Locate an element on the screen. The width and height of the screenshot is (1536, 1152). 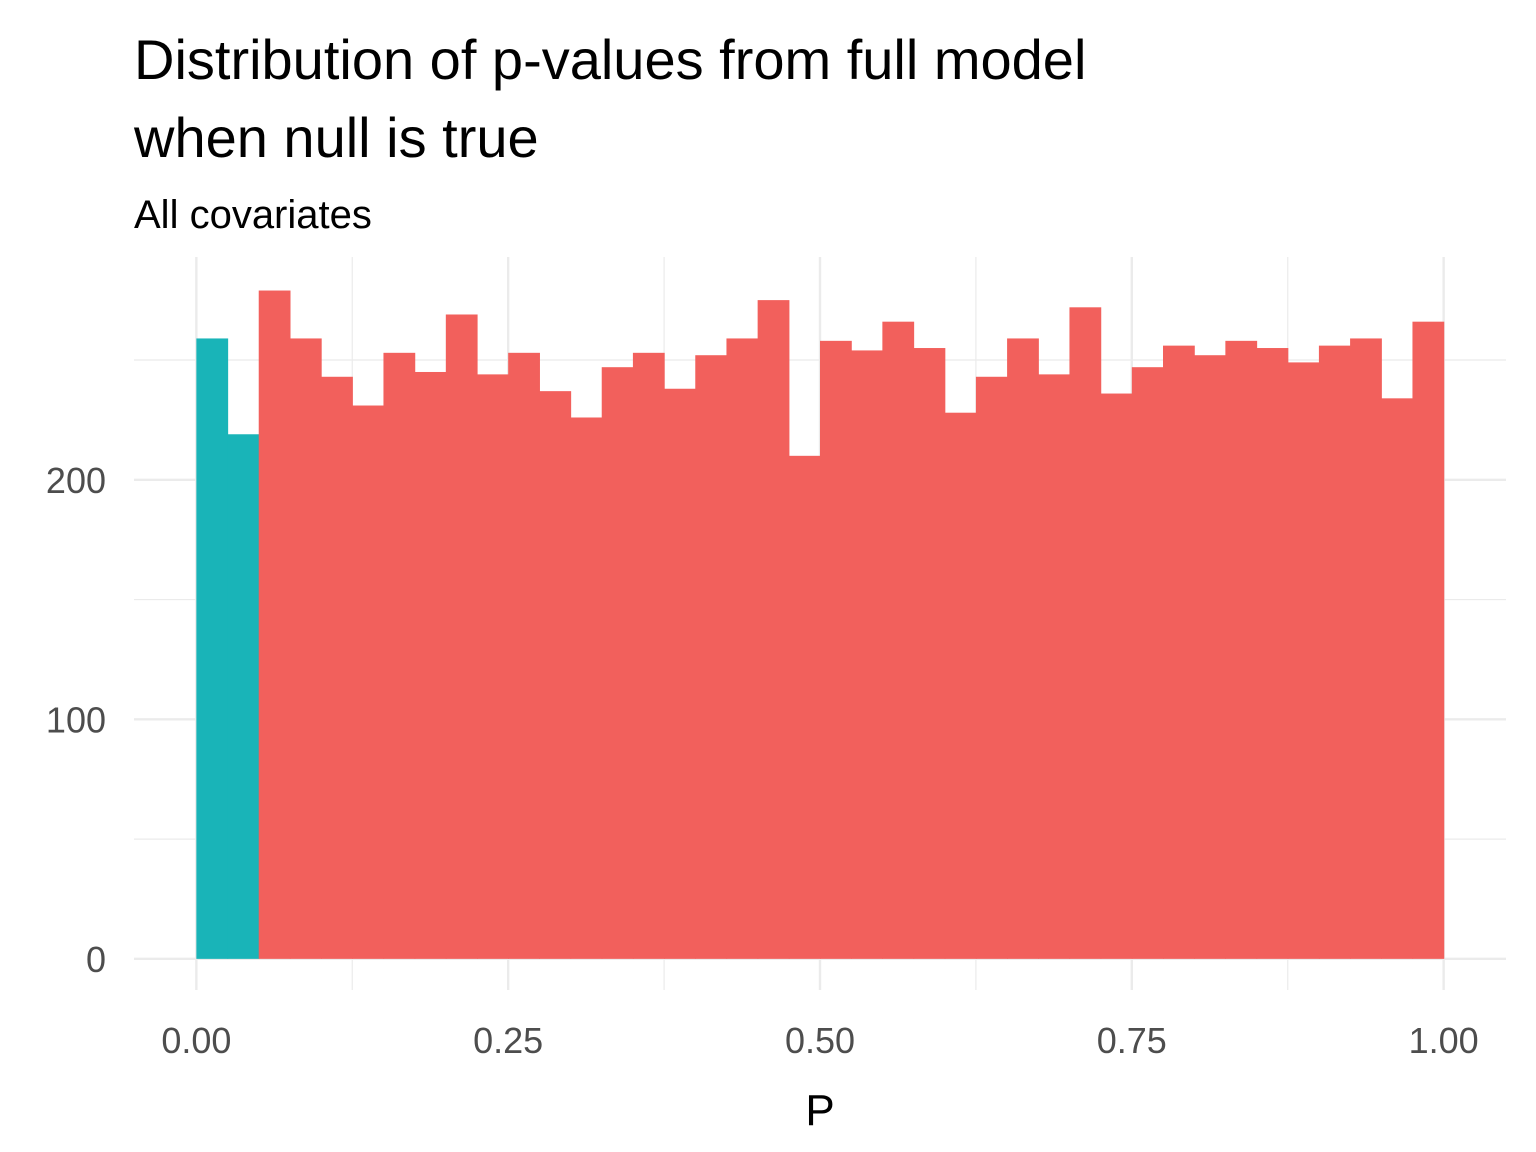
y-axis-tick-labels: 0 100 200 is located at coordinates (76, 720).